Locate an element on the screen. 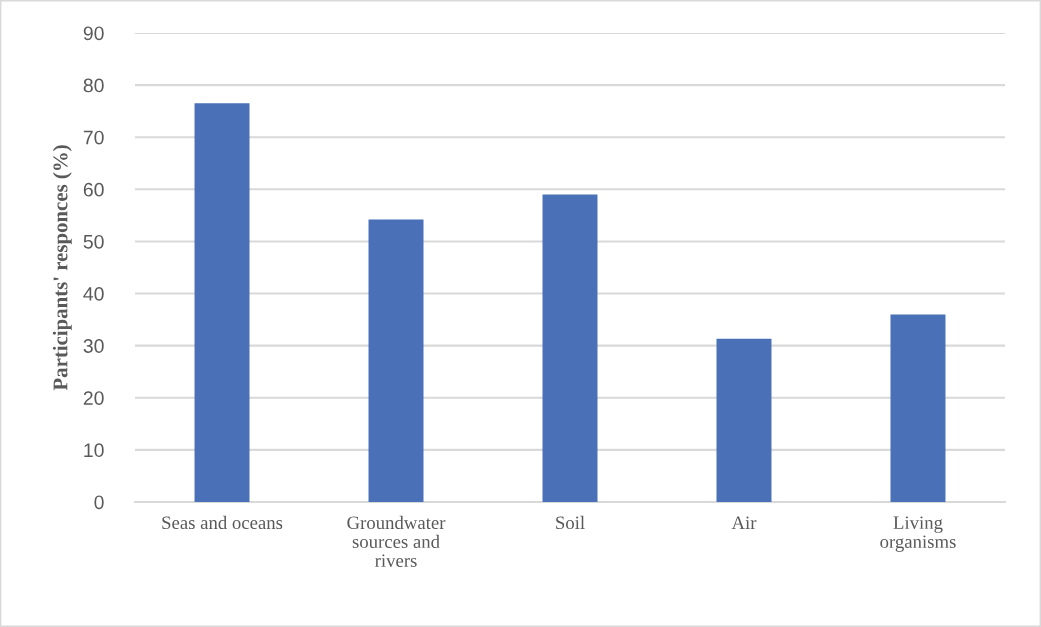 The height and width of the screenshot is (627, 1041). y-tick-label: 50 is located at coordinates (93, 241).